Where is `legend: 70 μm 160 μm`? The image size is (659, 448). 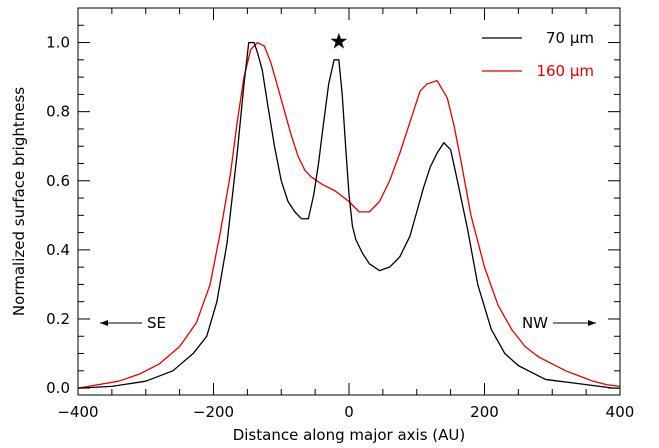 legend: 70 μm 160 μm is located at coordinates (538, 54).